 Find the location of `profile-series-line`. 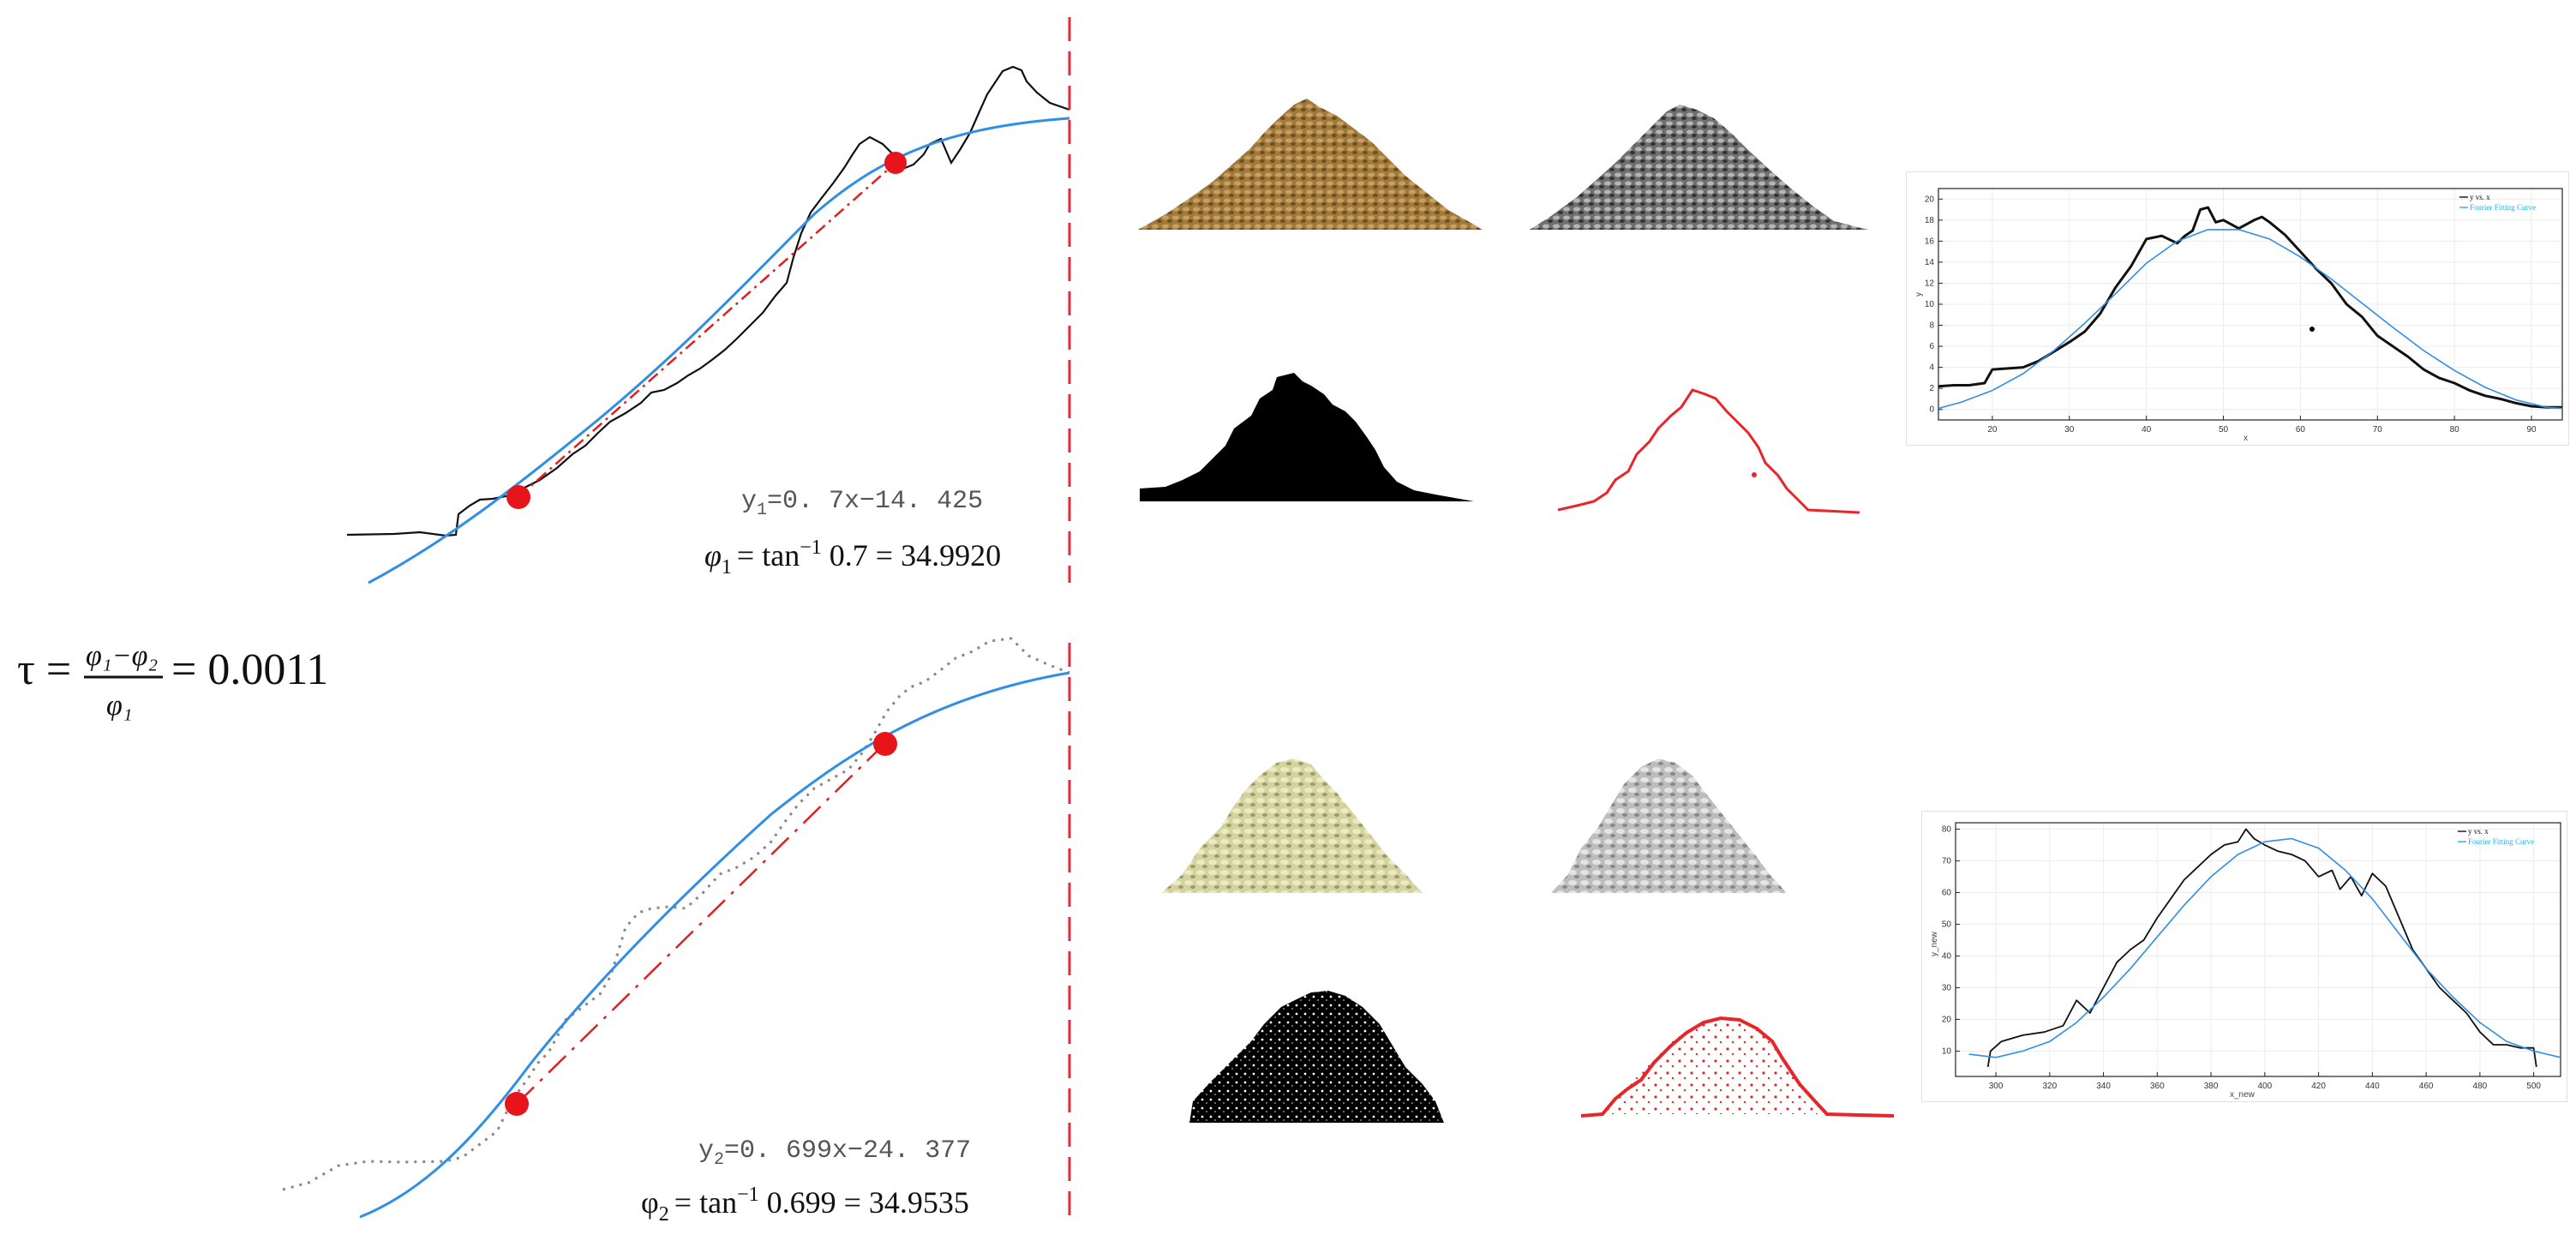

profile-series-line is located at coordinates (2261, 948).